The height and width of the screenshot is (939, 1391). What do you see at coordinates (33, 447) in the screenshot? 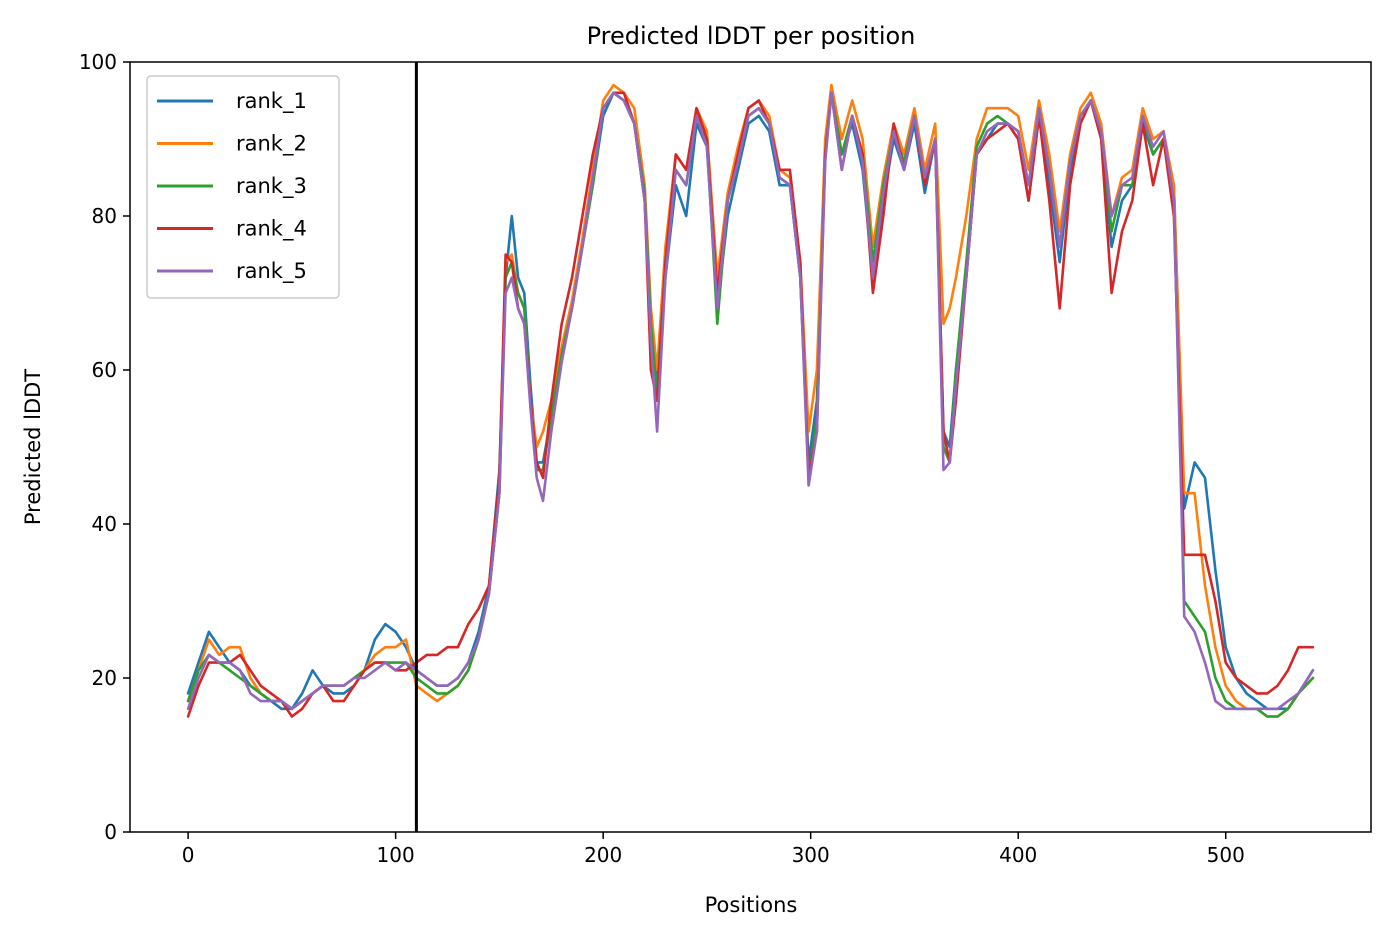
I see `y-axis-title: Predicted lDDT` at bounding box center [33, 447].